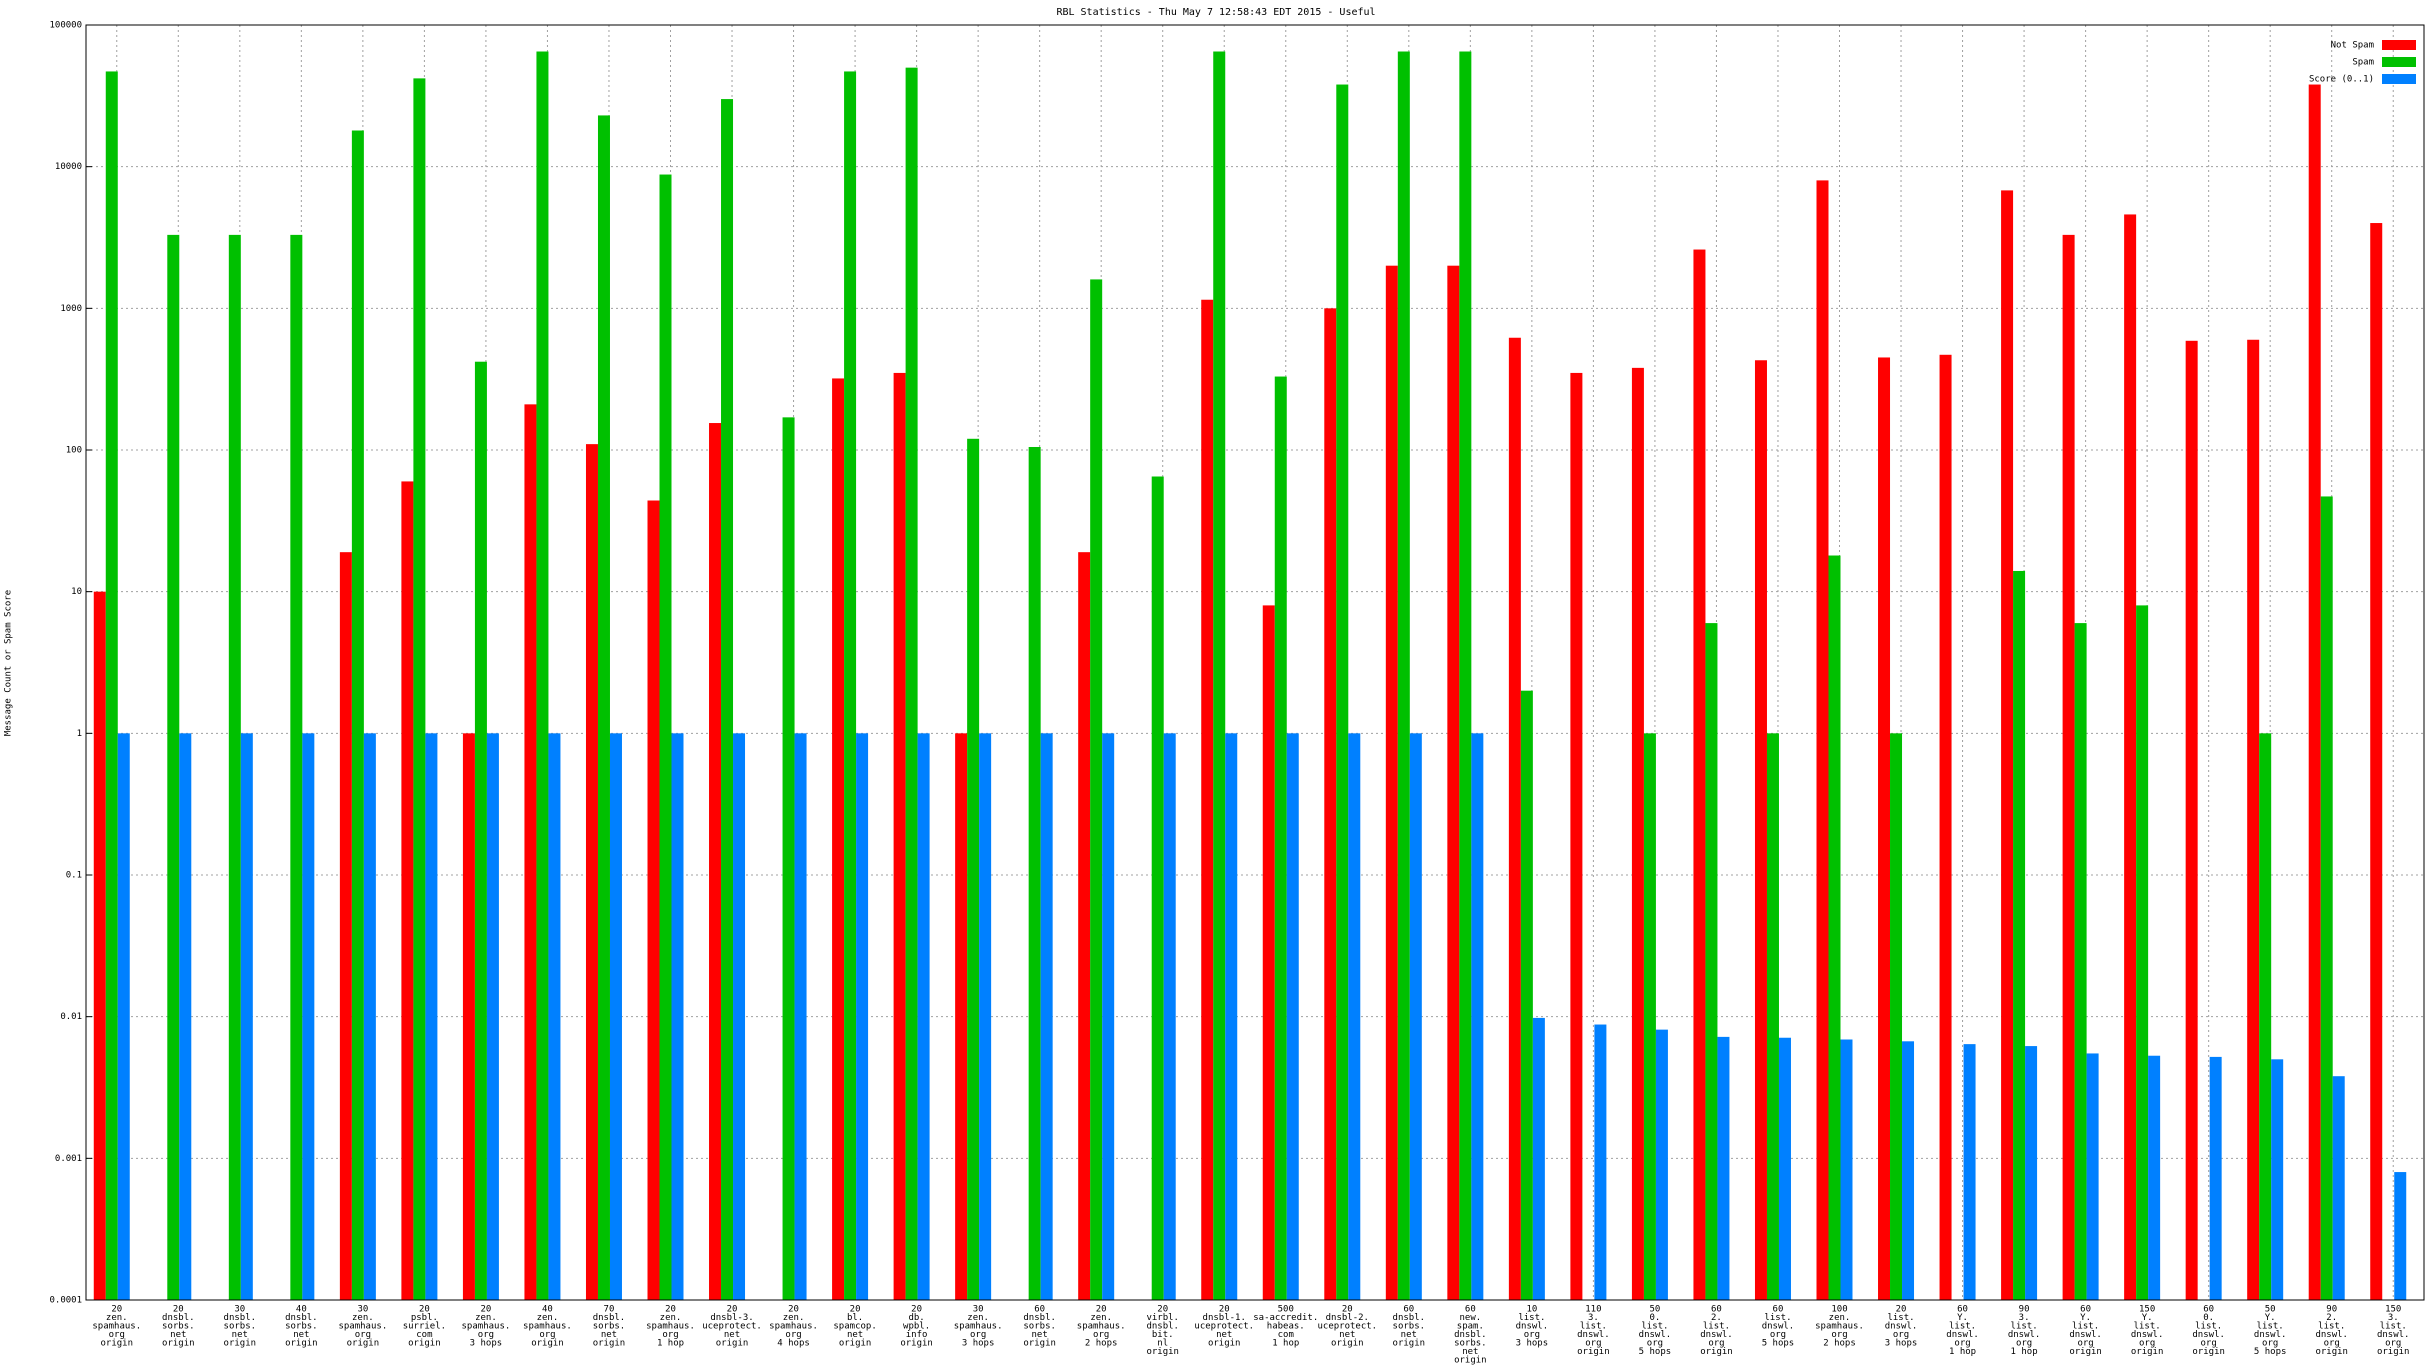 Image resolution: width=2432 pixels, height=1368 pixels. What do you see at coordinates (1962, 1318) in the screenshot?
I see `x-tick-label: Y.` at bounding box center [1962, 1318].